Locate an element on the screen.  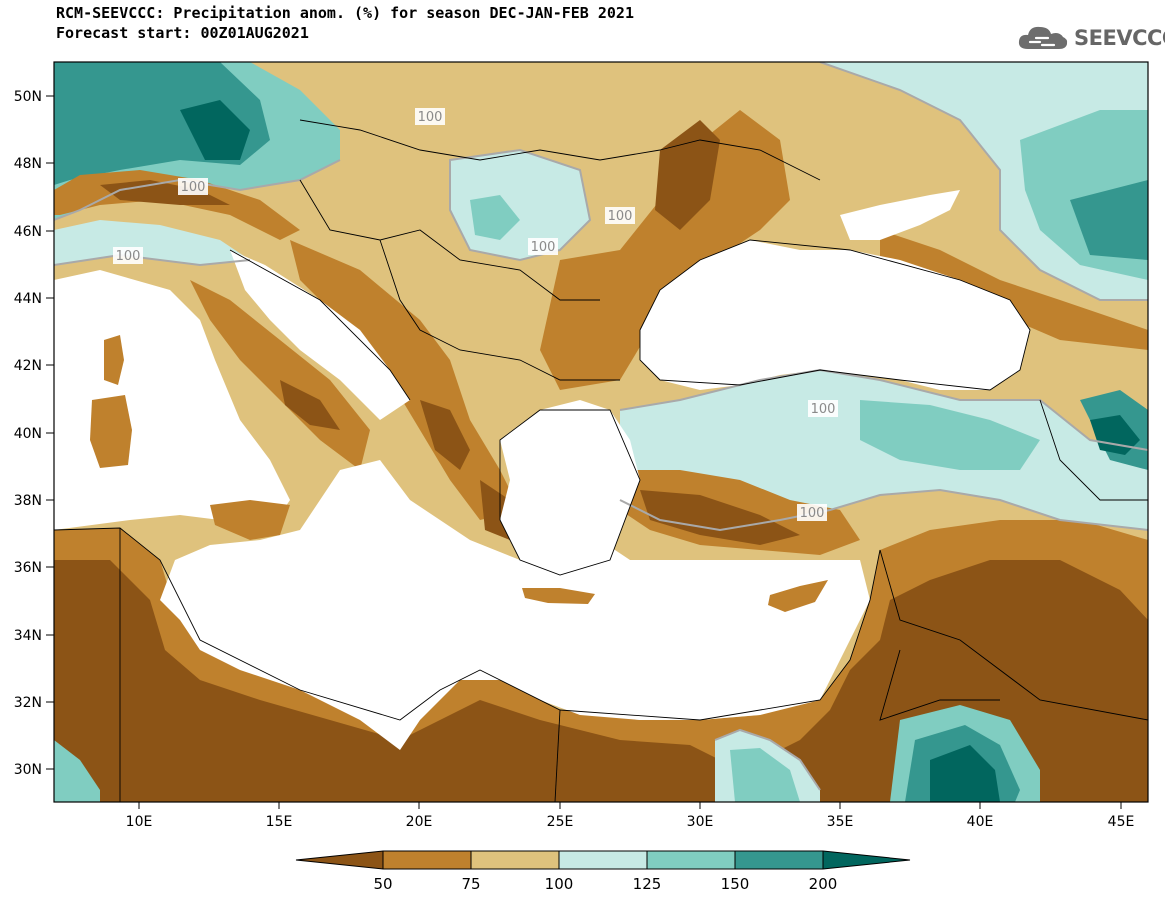
colorbar-label: 50 is located at coordinates (382, 884).